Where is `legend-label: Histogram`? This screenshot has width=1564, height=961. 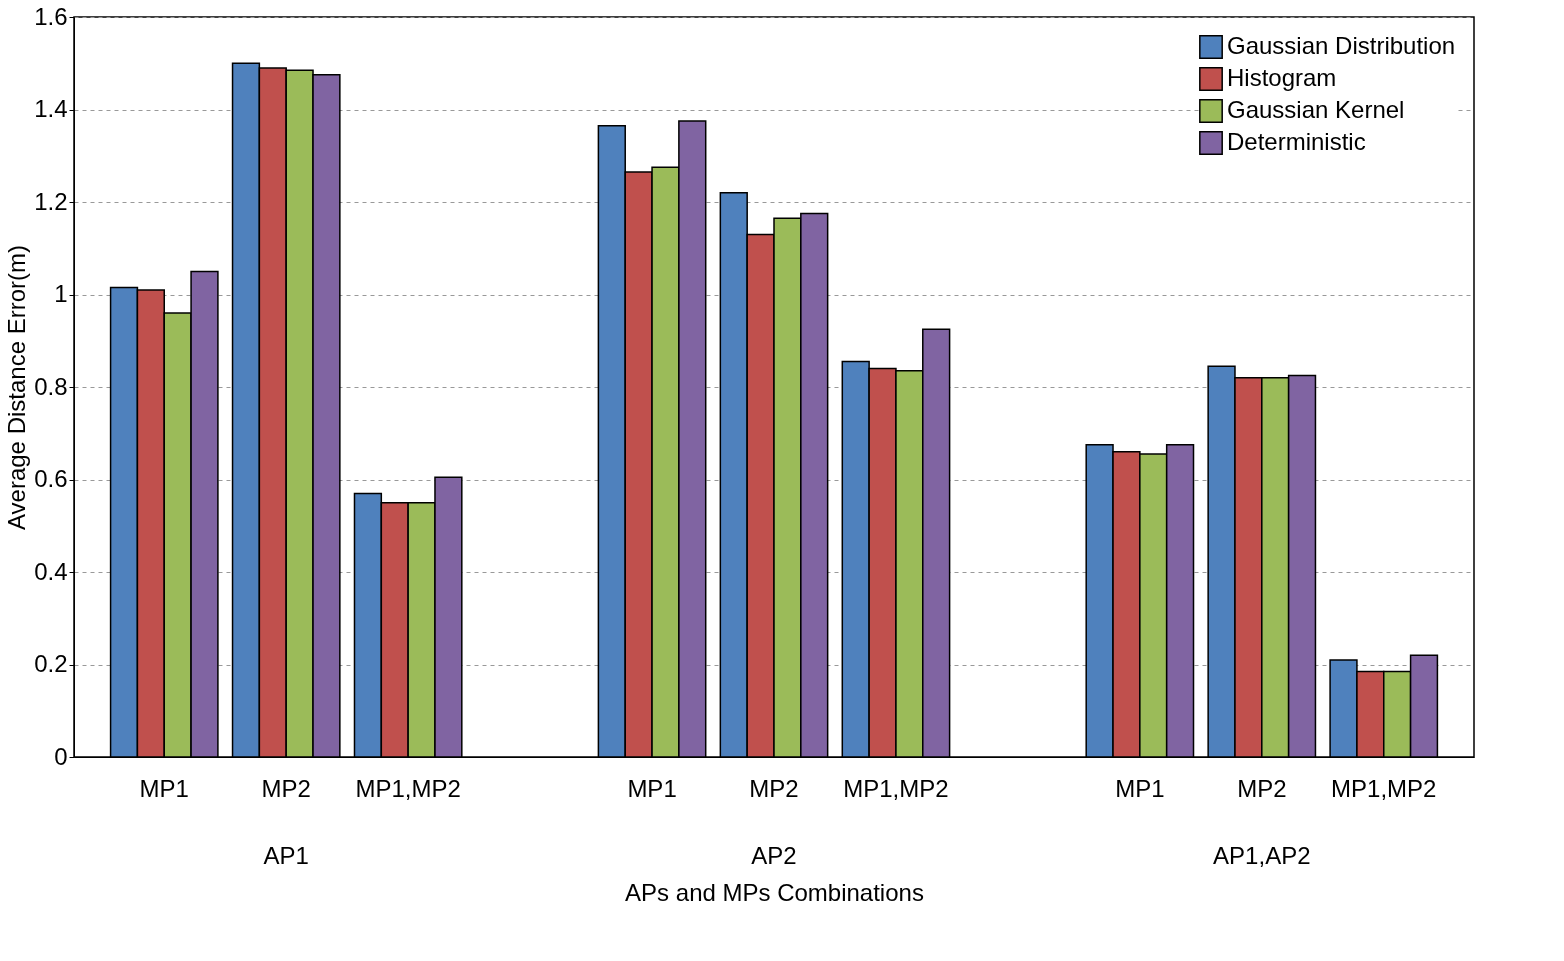
legend-label: Histogram is located at coordinates (1282, 77).